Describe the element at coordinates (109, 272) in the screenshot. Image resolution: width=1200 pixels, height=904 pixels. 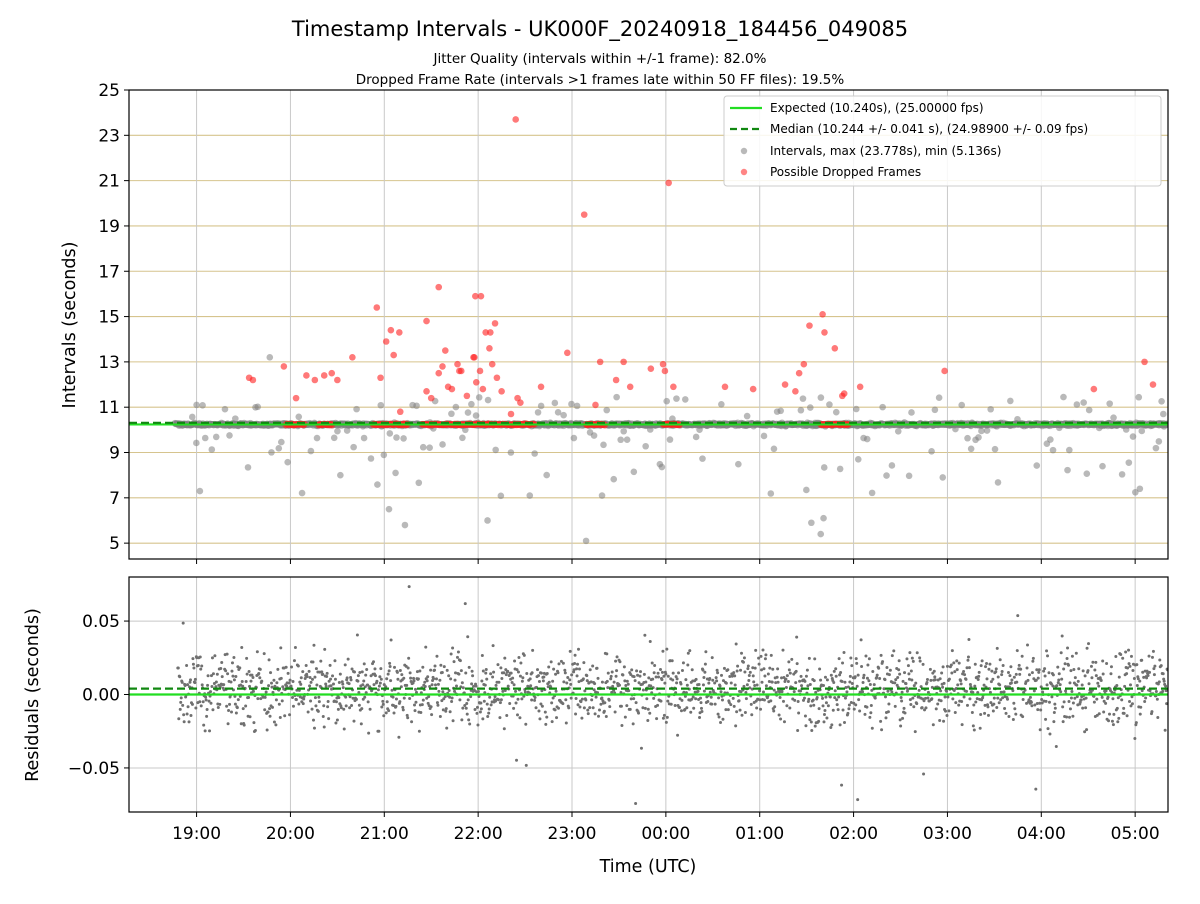
I see `intervals-y-tick-label: 17` at that location.